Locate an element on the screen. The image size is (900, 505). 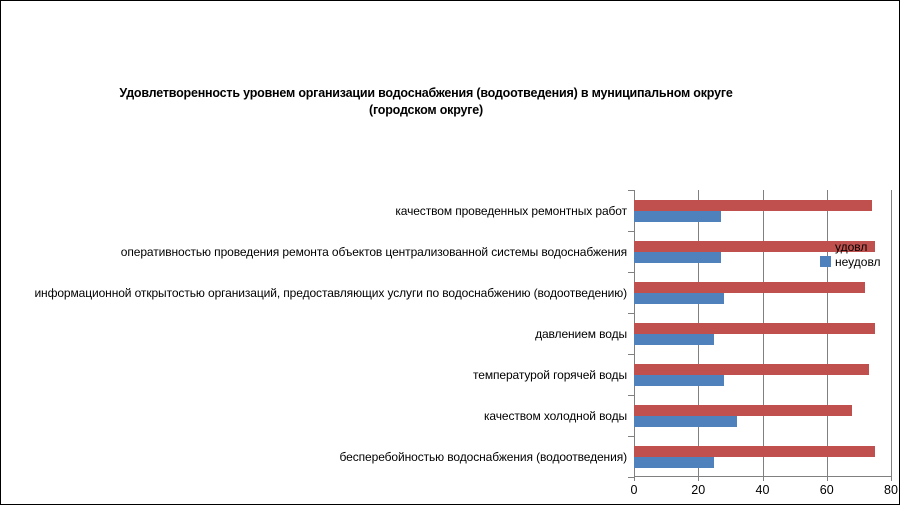
legend: удовл неудовл is located at coordinates (850, 254).